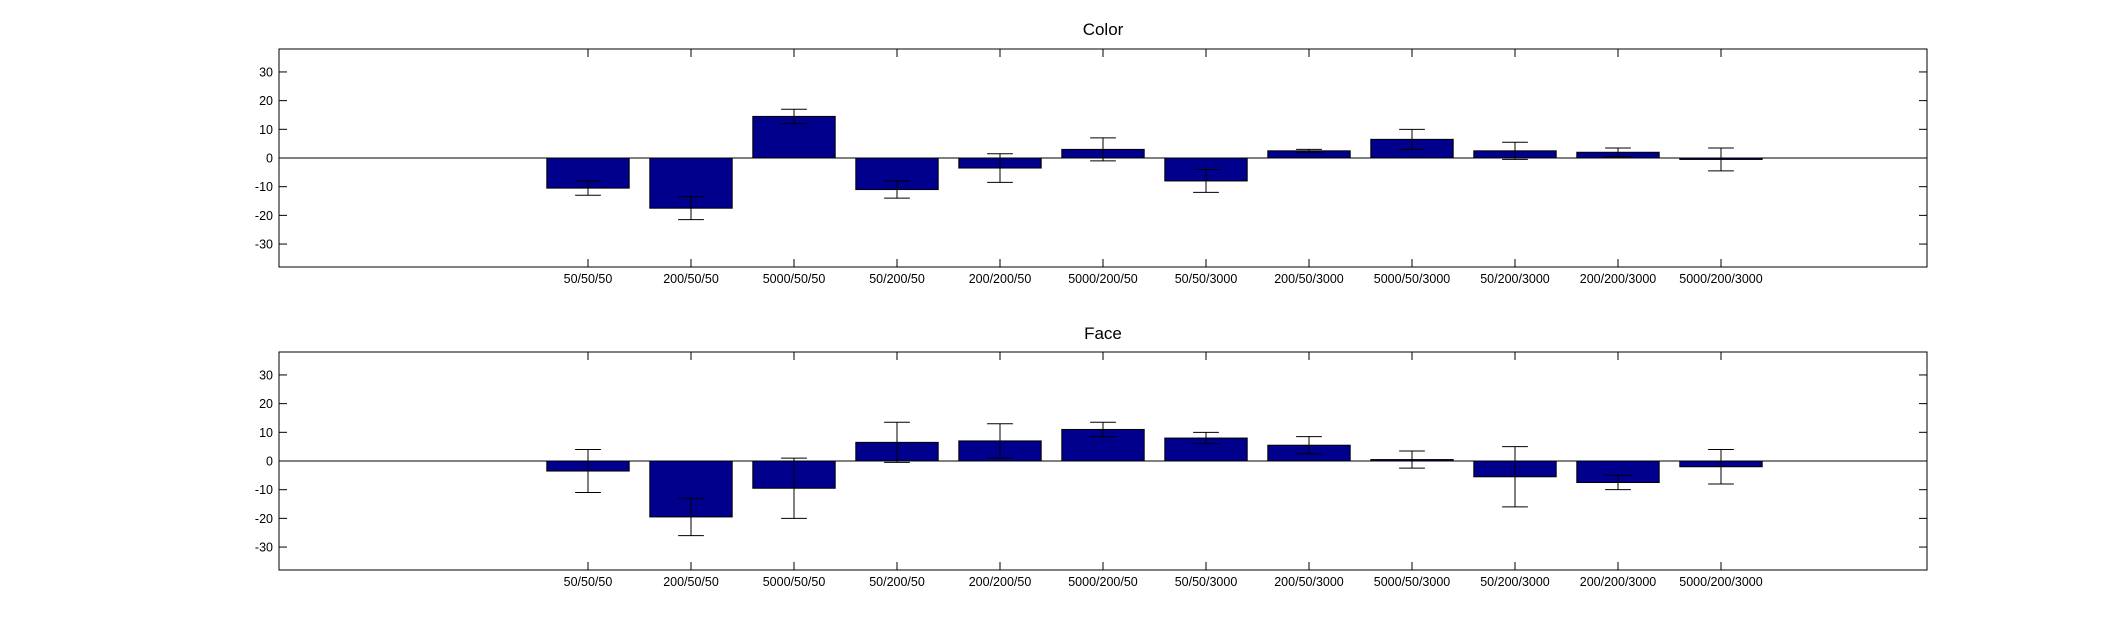 The width and height of the screenshot is (2127, 639). What do you see at coordinates (1154, 164) in the screenshot?
I see `bar-series` at bounding box center [1154, 164].